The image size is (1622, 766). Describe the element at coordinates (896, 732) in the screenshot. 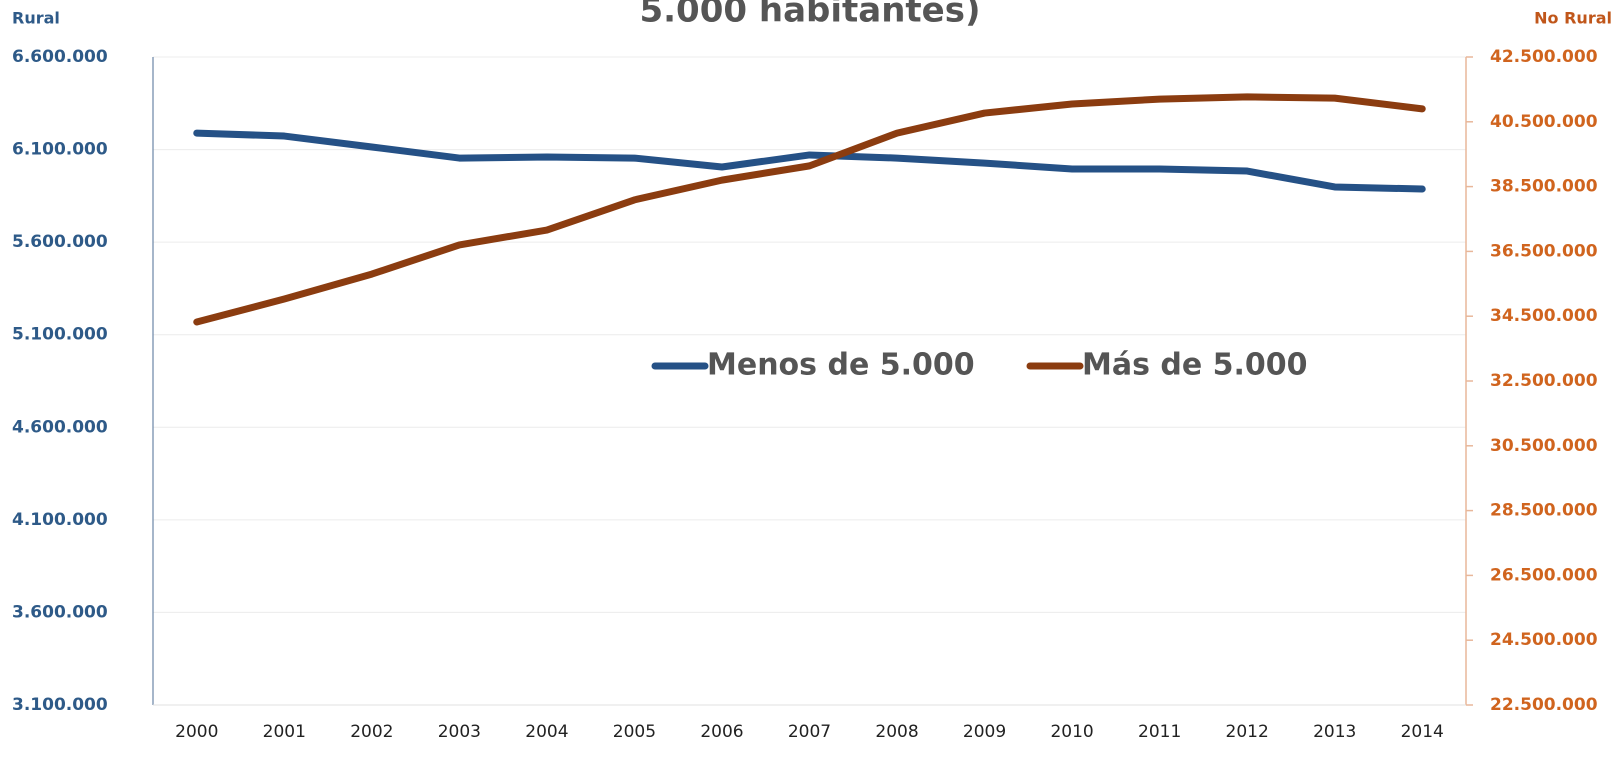

I see `x-tick-label: 2008` at that location.